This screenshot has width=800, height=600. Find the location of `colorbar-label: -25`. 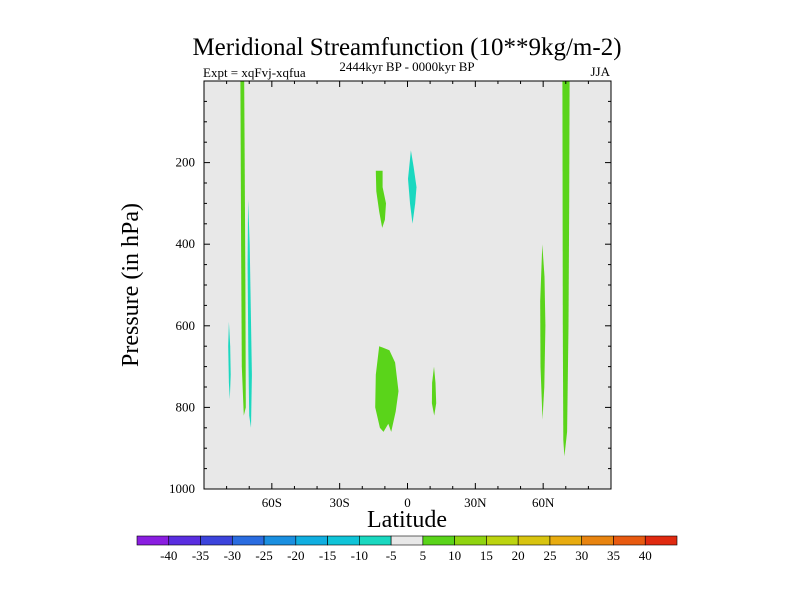

colorbar-label: -25 is located at coordinates (263, 555).